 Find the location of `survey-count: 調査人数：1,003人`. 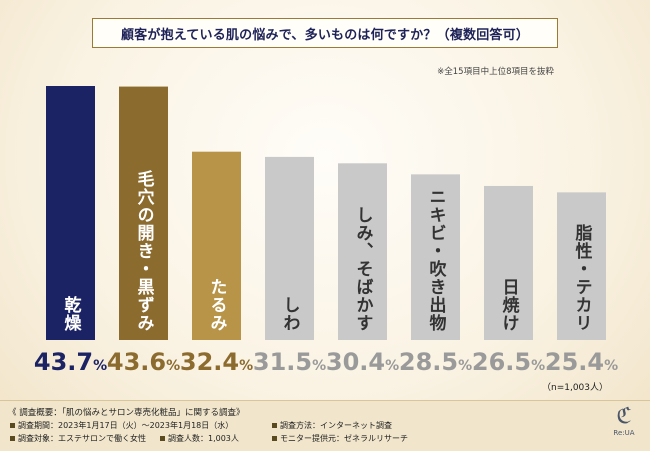

survey-count: 調査人数：1,003人 is located at coordinates (199, 438).